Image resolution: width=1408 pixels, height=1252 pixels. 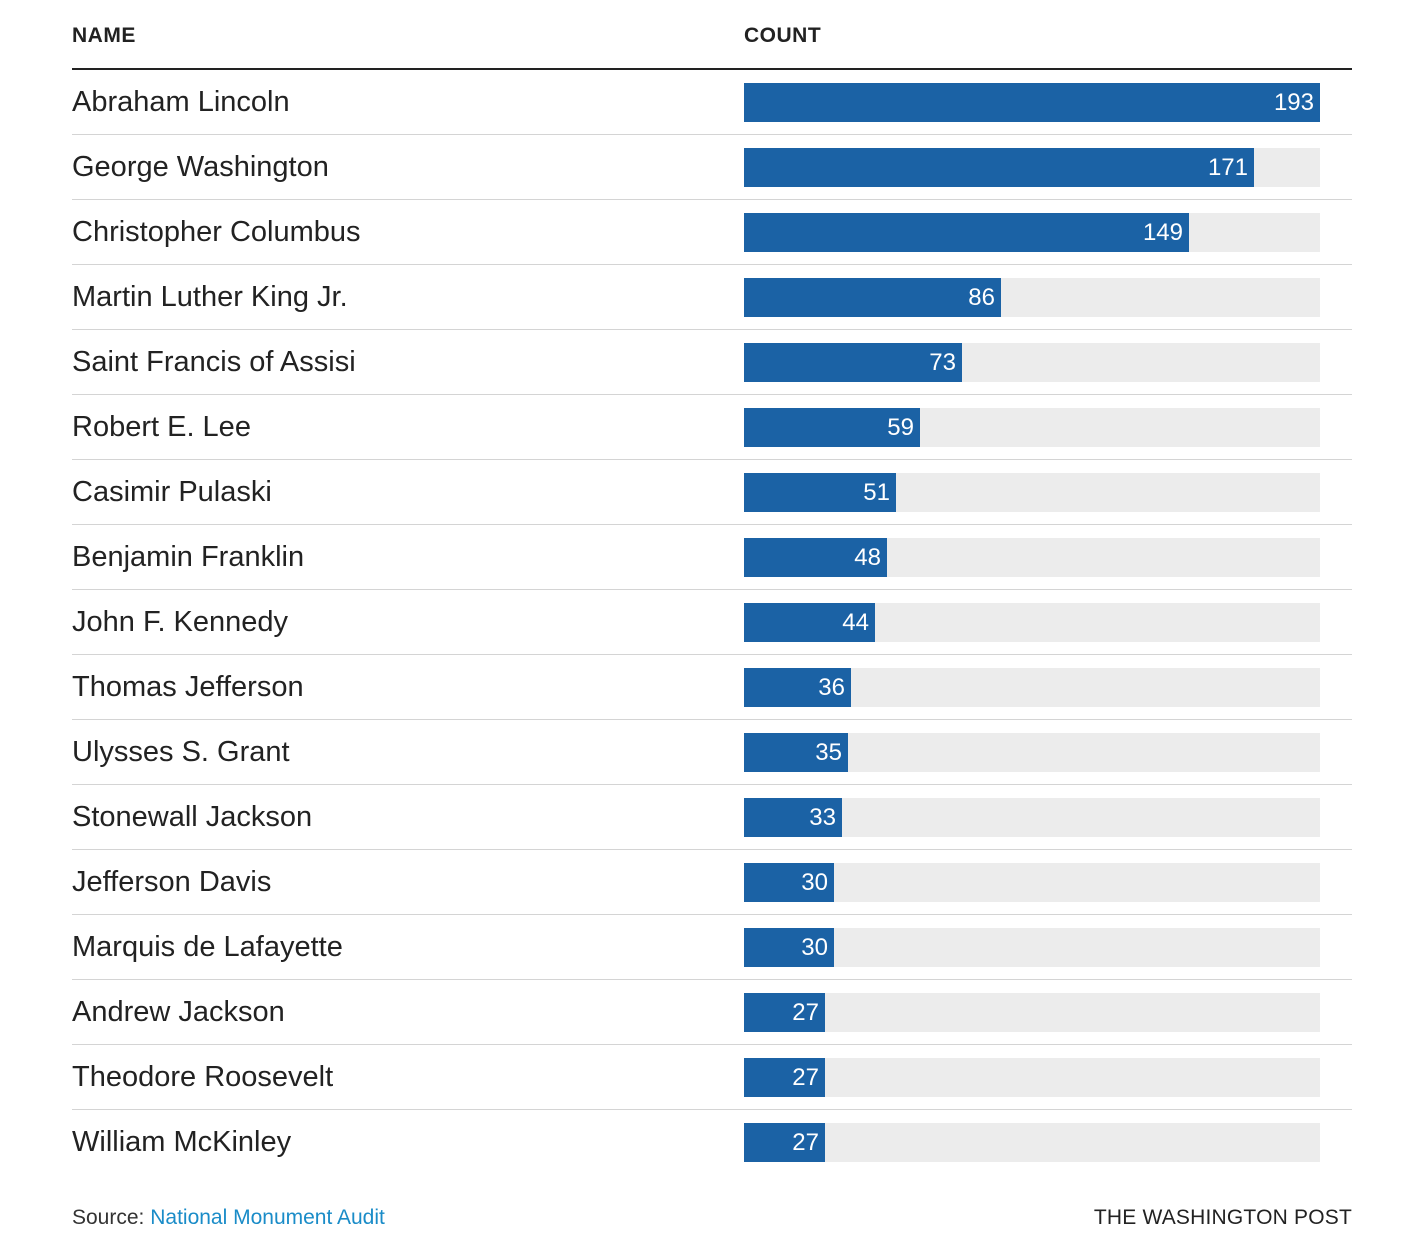 What do you see at coordinates (178, 1012) in the screenshot?
I see `row-name: Andrew Jackson` at bounding box center [178, 1012].